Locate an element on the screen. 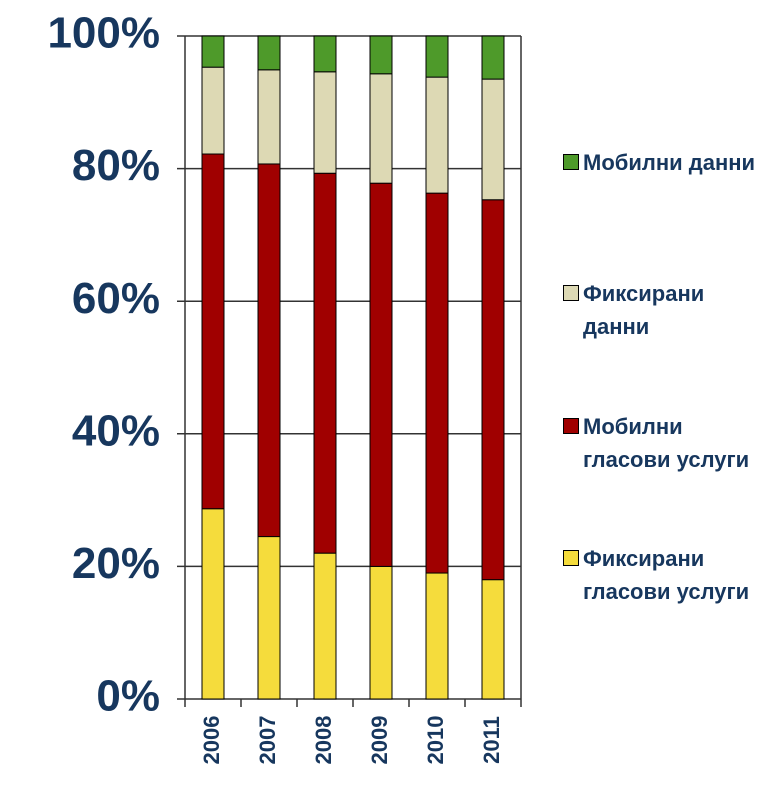  x-tick-label: 2010 is located at coordinates (435, 740).